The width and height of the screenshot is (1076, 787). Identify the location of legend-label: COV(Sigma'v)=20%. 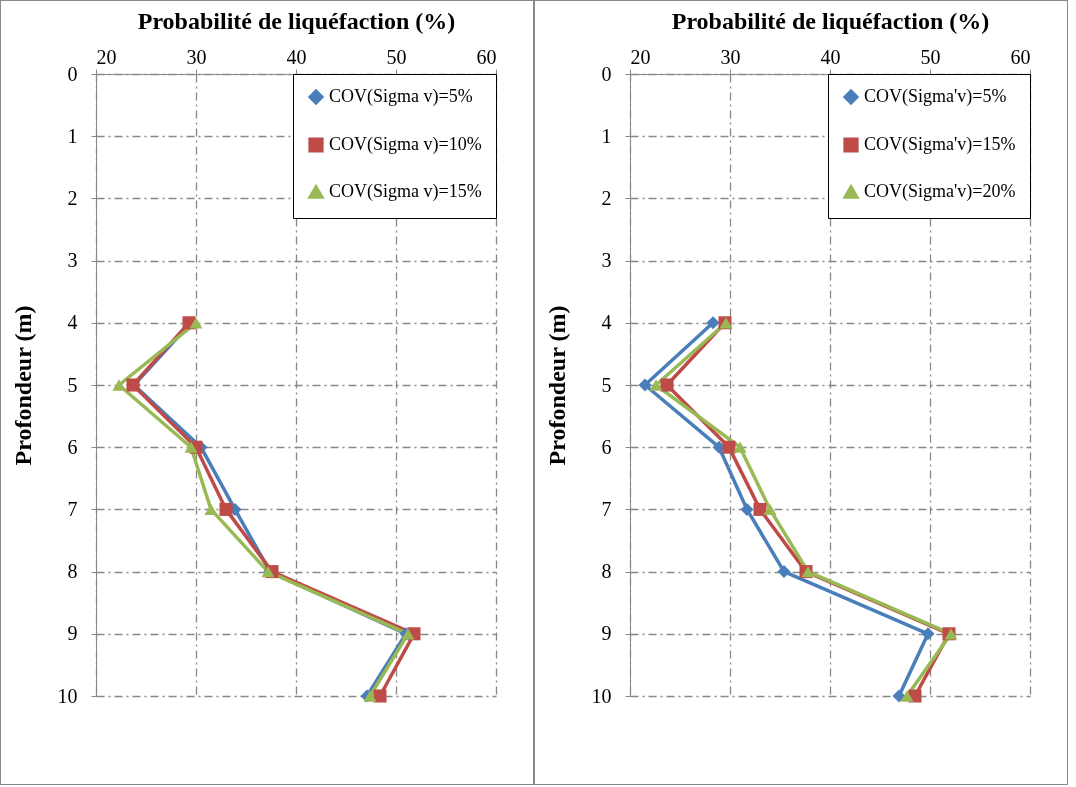
(940, 191).